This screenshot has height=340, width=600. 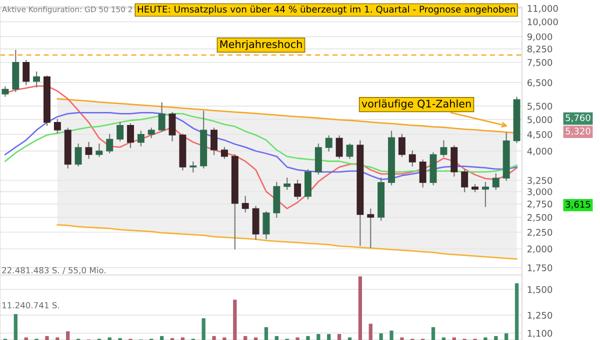 I want to click on y-tick-label: 1,500, so click(x=540, y=290).